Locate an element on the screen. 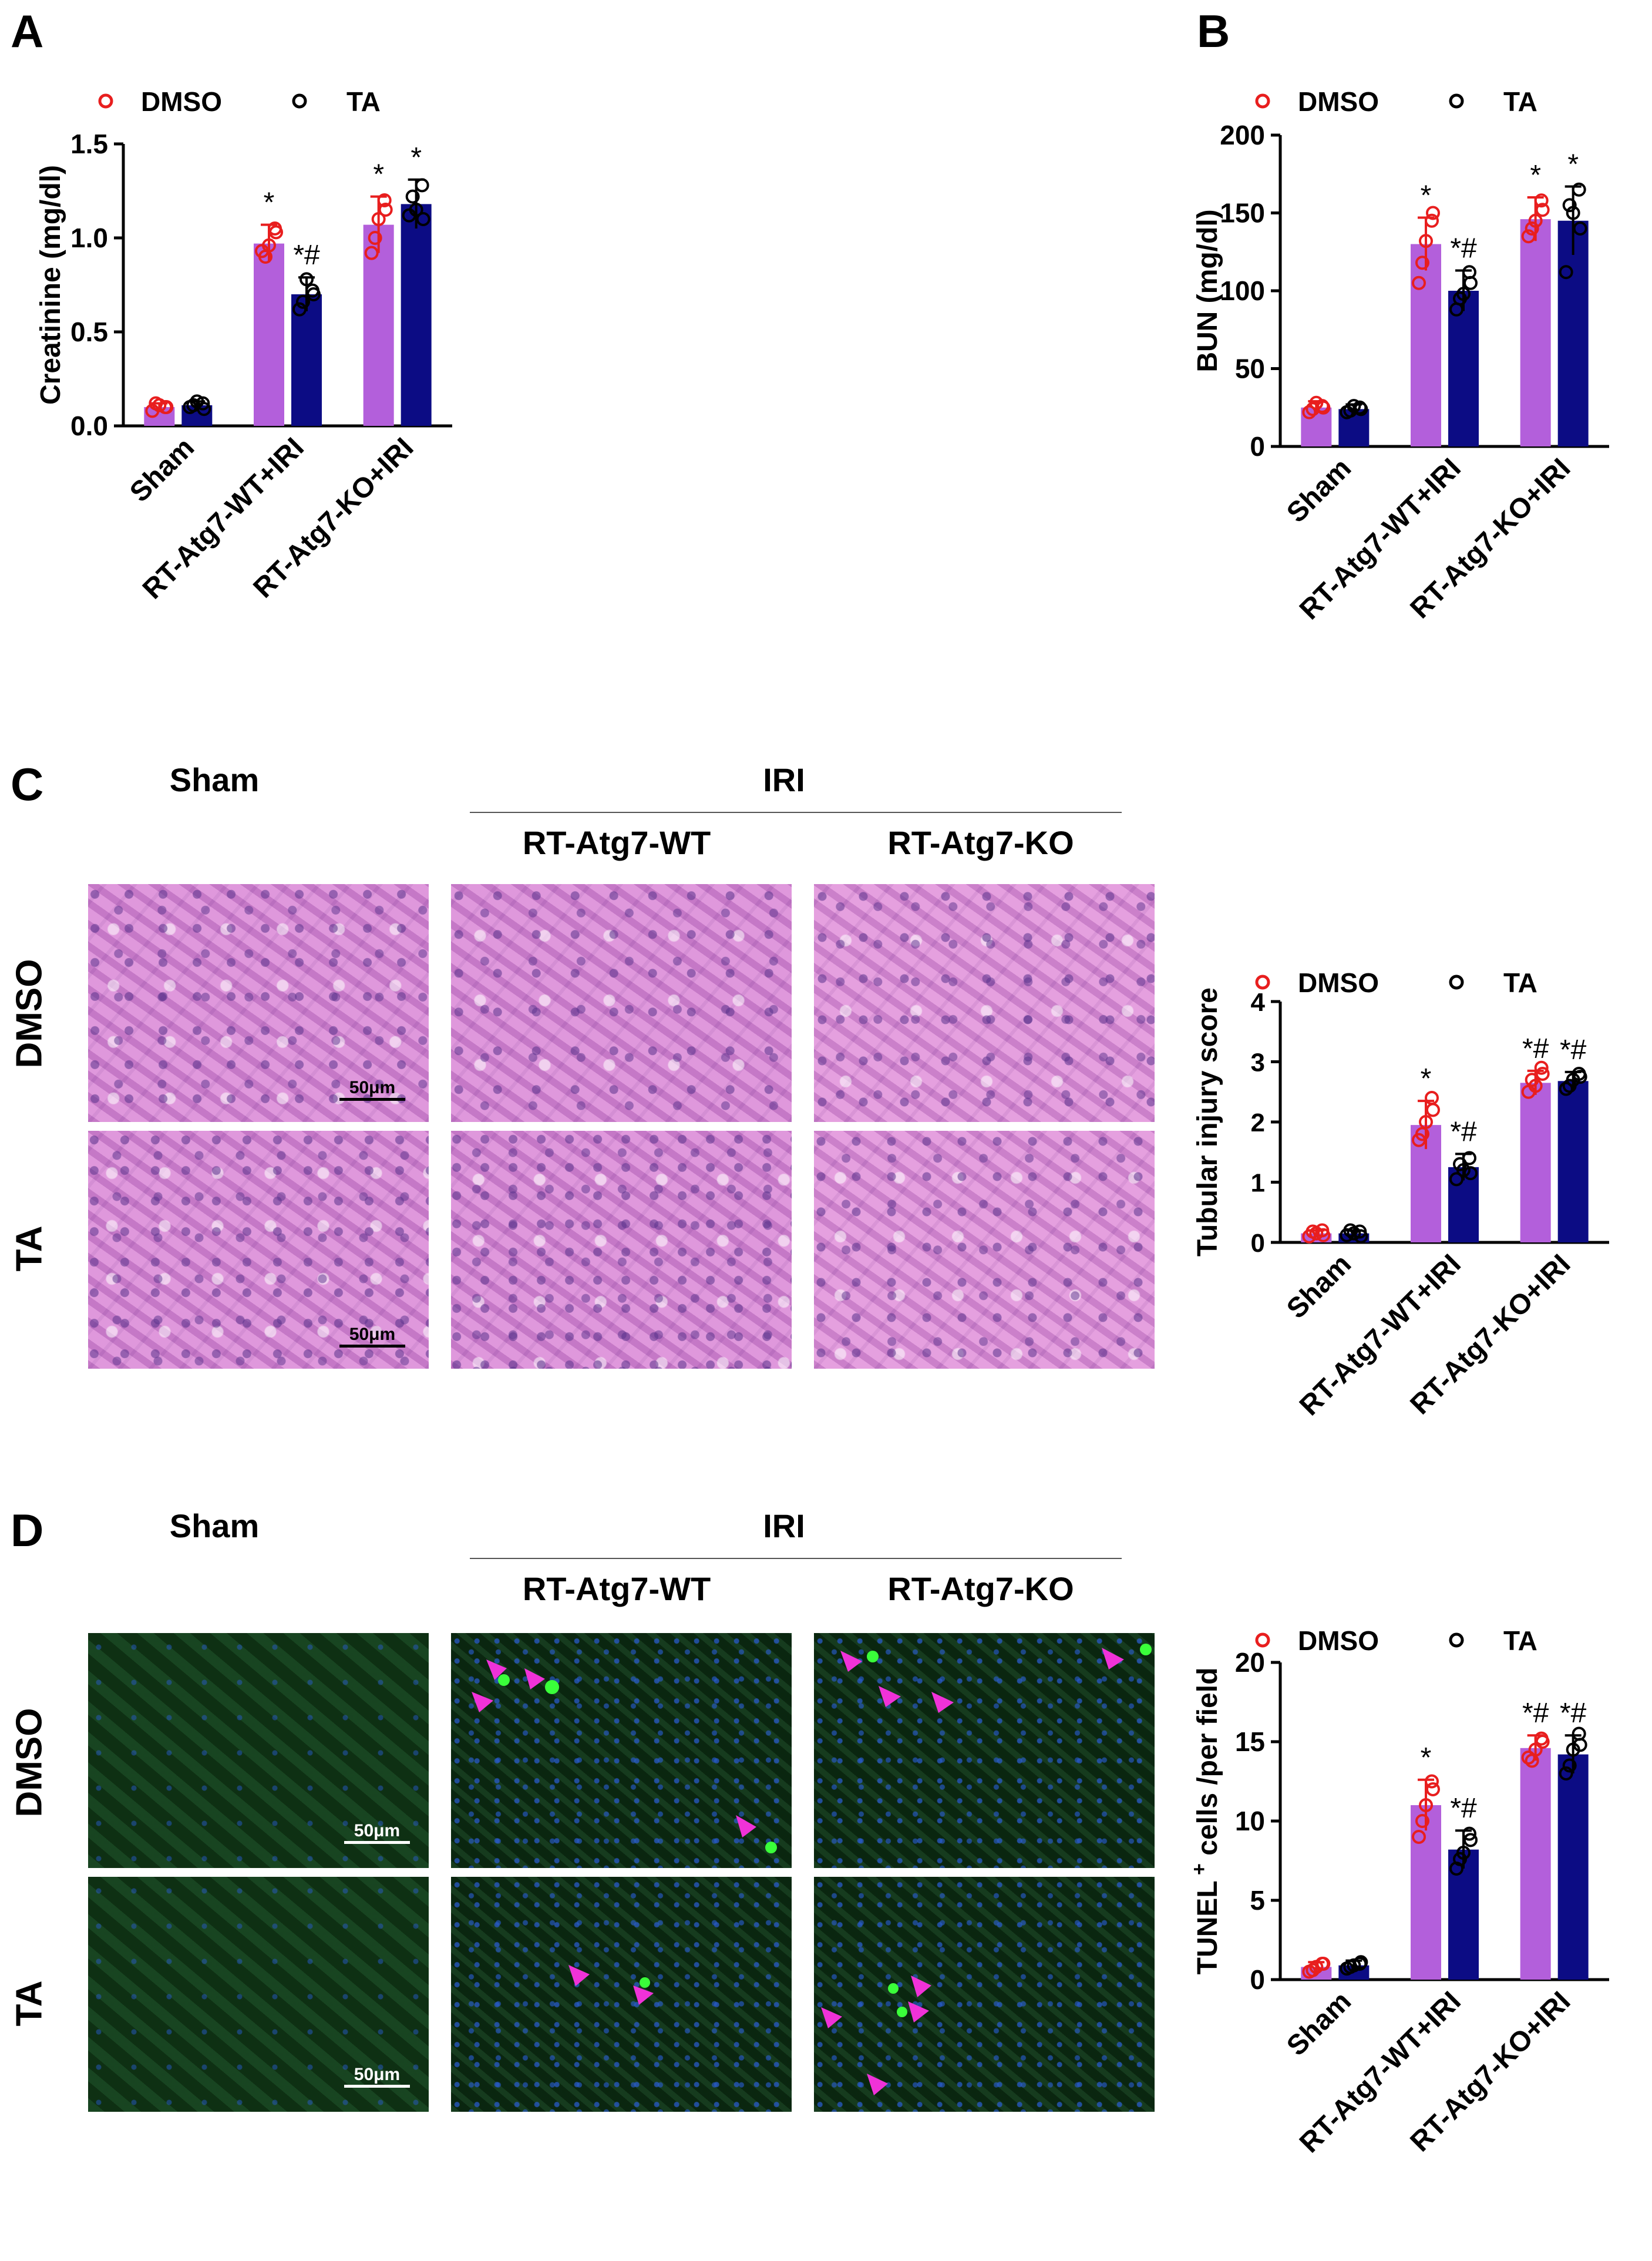 The width and height of the screenshot is (1652, 2261). y-tick-label: 10 is located at coordinates (1250, 1821).